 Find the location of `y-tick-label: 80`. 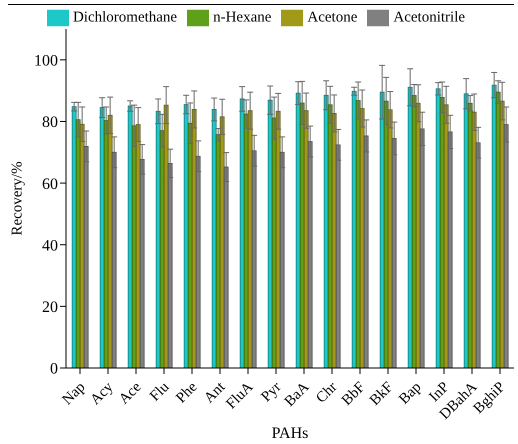

y-tick-label: 80 is located at coordinates (50, 123).